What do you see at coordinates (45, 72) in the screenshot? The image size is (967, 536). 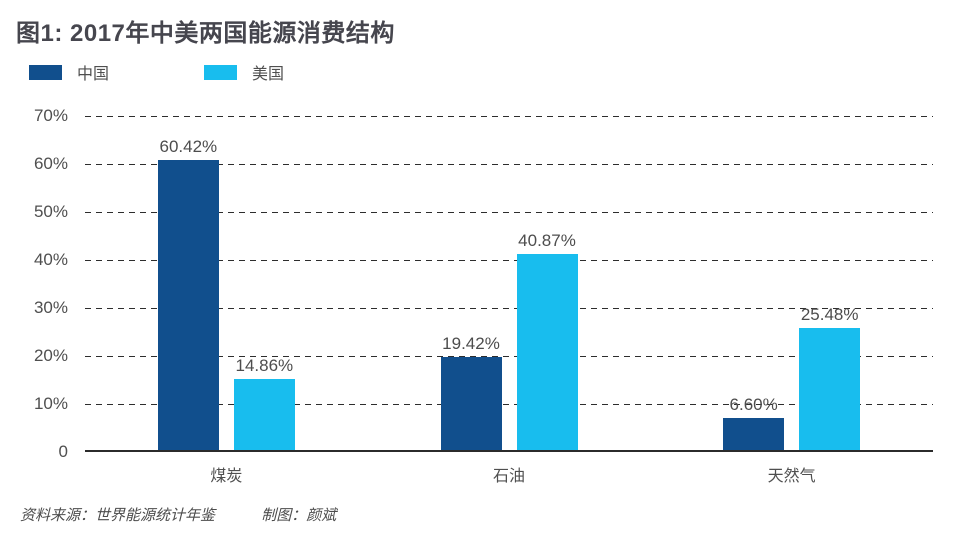 I see `legend-swatch-china` at bounding box center [45, 72].